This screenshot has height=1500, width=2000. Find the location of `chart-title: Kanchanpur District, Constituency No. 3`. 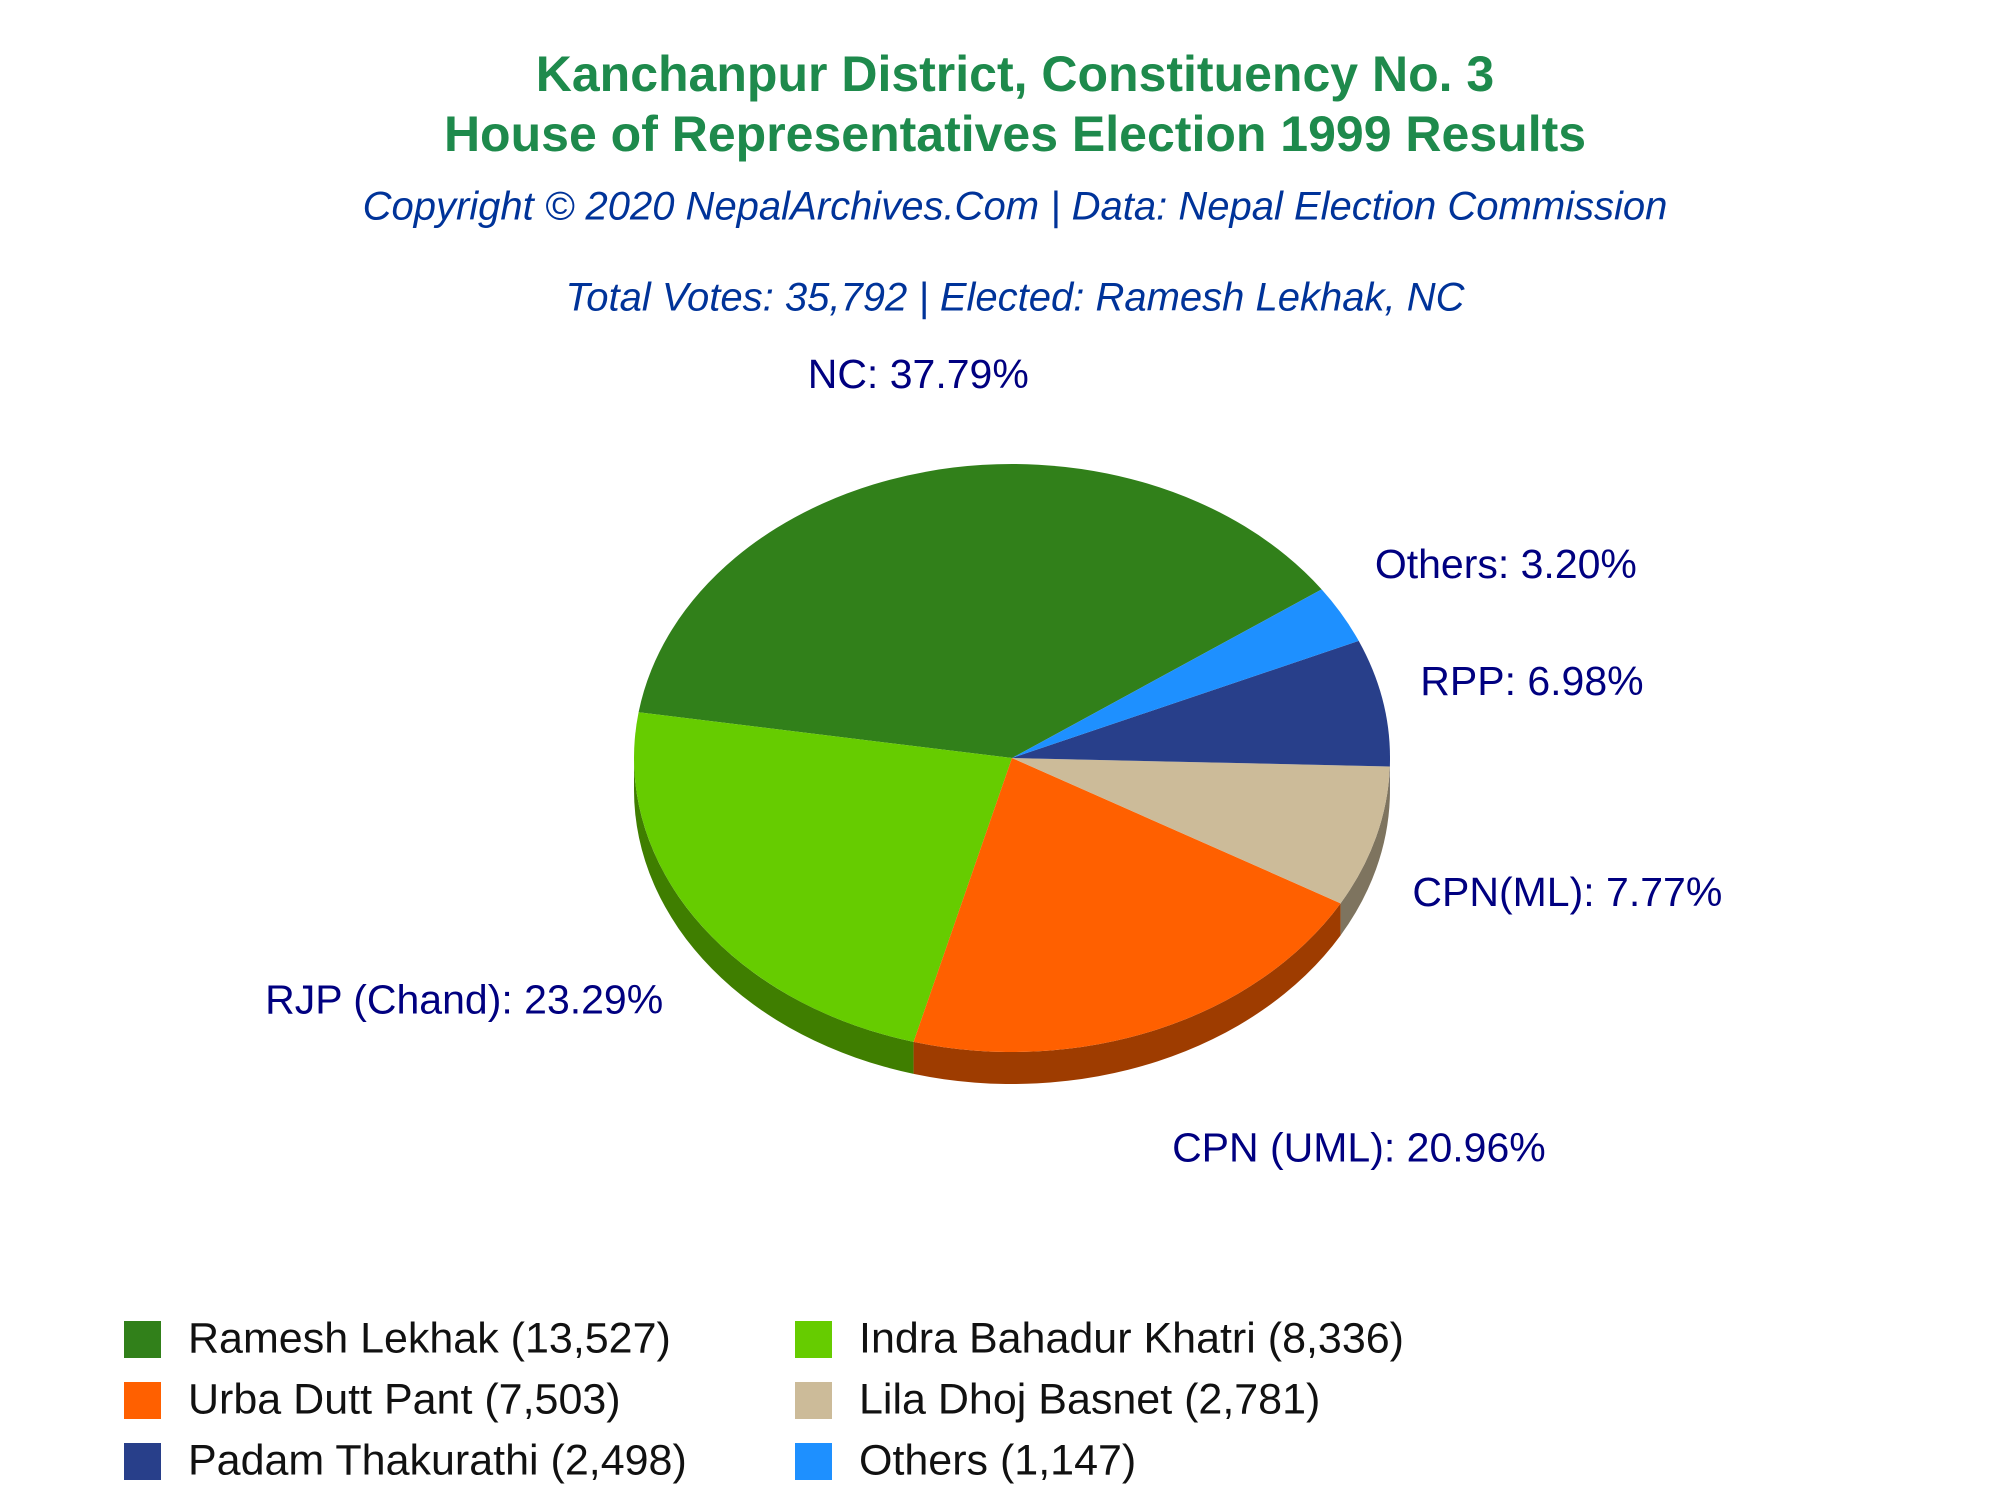

chart-title: Kanchanpur District, Constituency No. 3 is located at coordinates (1015, 74).